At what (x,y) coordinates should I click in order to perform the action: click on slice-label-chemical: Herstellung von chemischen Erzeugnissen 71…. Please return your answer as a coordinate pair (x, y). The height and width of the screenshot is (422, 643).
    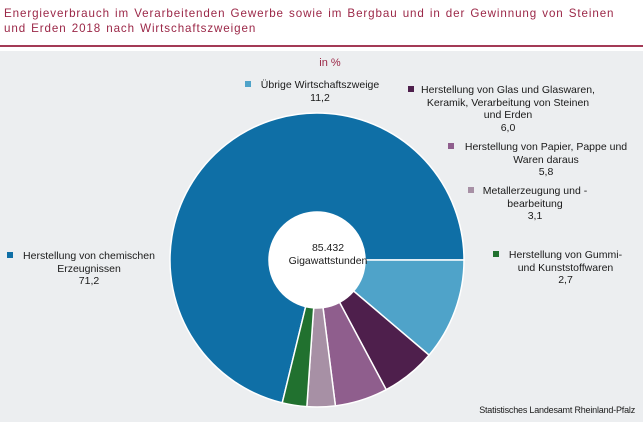
    Looking at the image, I should click on (89, 269).